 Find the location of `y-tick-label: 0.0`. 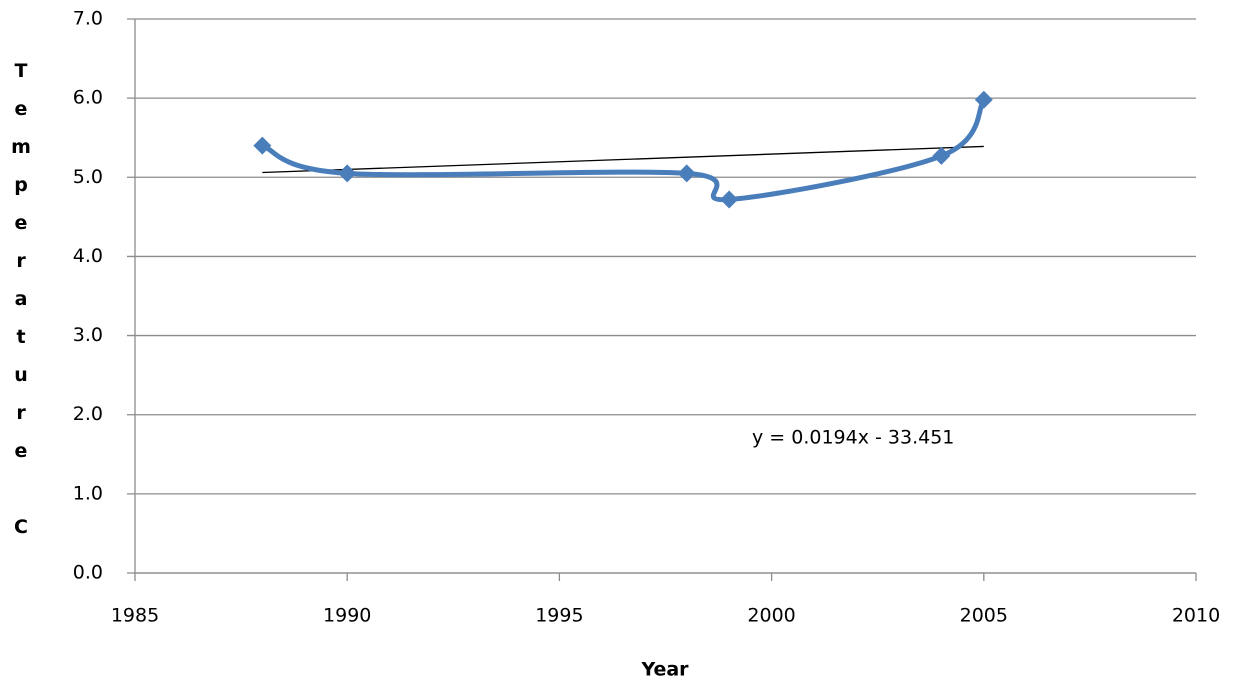

y-tick-label: 0.0 is located at coordinates (88, 573).